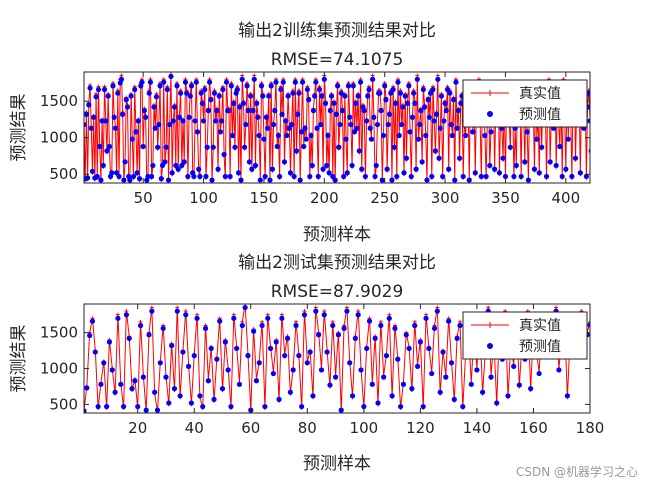 This screenshot has width=650, height=488. I want to click on legend-label: 预测值, so click(540, 115).